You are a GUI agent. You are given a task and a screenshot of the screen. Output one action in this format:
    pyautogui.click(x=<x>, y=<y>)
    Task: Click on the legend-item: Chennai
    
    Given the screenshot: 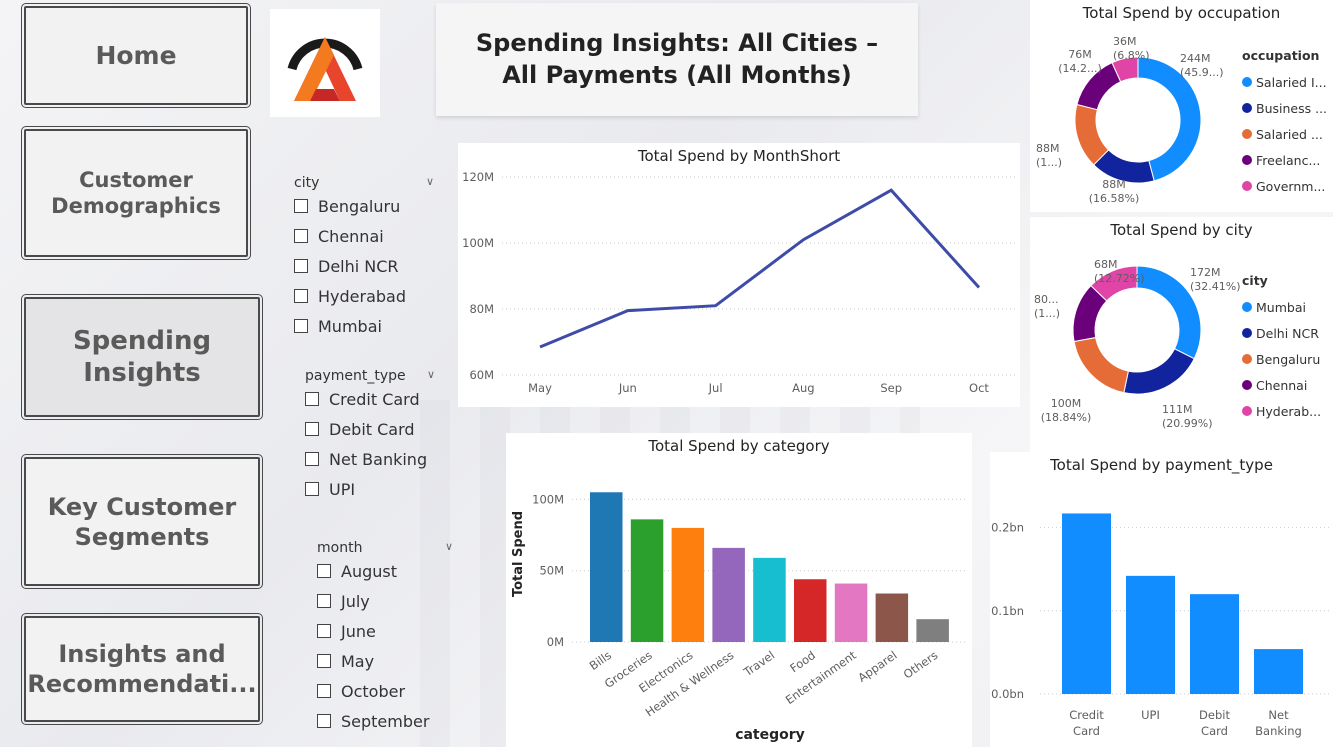 What is the action you would take?
    pyautogui.click(x=1281, y=385)
    